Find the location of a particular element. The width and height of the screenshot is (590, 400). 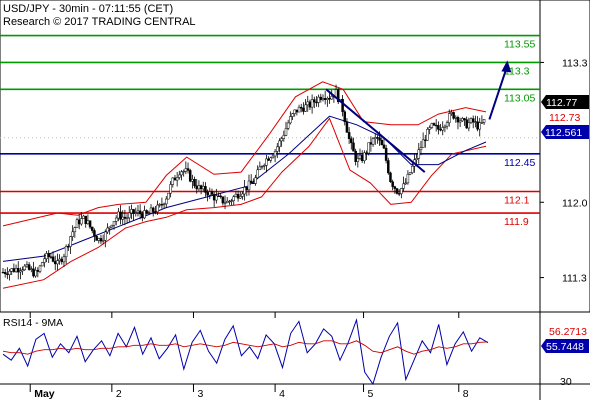

price-badge-ma-bg is located at coordinates (565, 132).